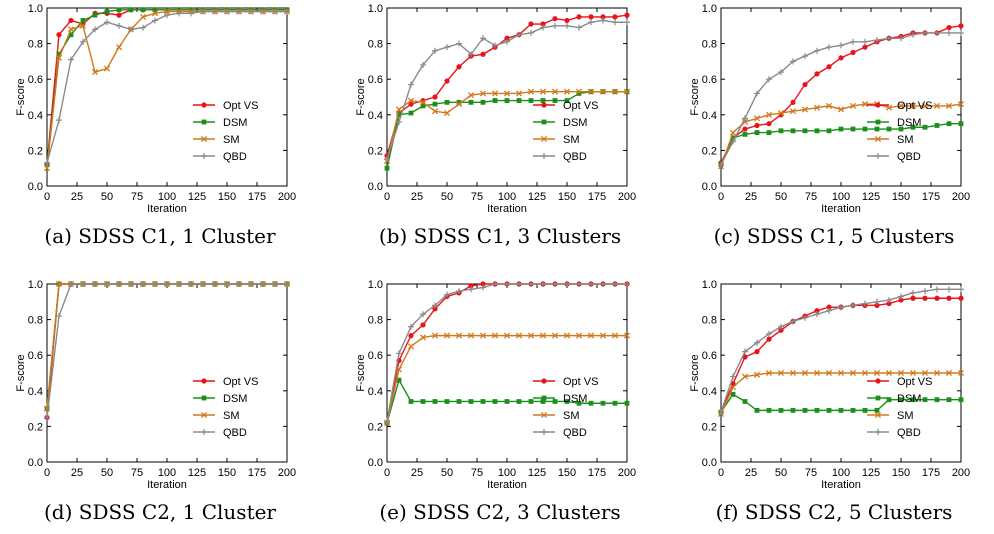 The height and width of the screenshot is (534, 994). Describe the element at coordinates (225, 106) in the screenshot. I see `legend-item-opt-vs: Opt VS` at that location.